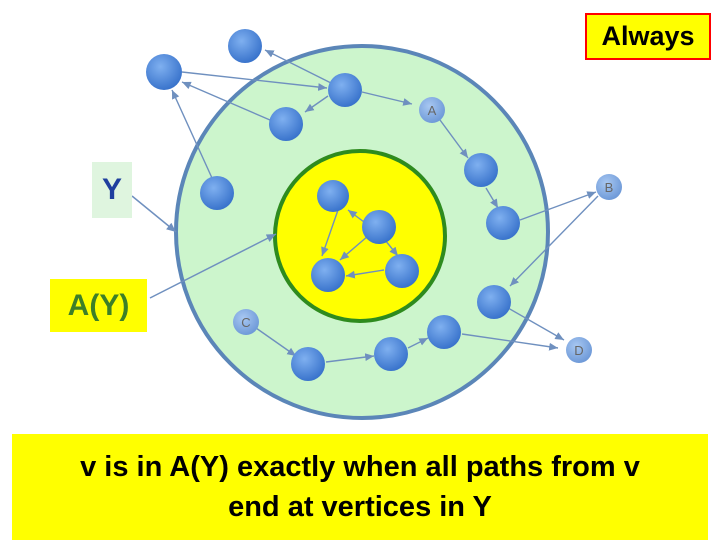  I want to click on label-y: Y, so click(112, 190).